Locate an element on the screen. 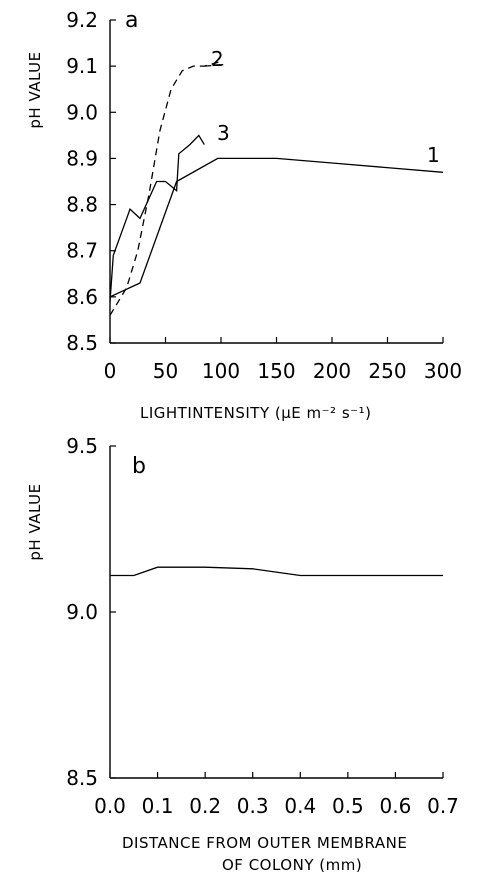 The height and width of the screenshot is (880, 480). x-tick-label: 0.3 is located at coordinates (253, 806).